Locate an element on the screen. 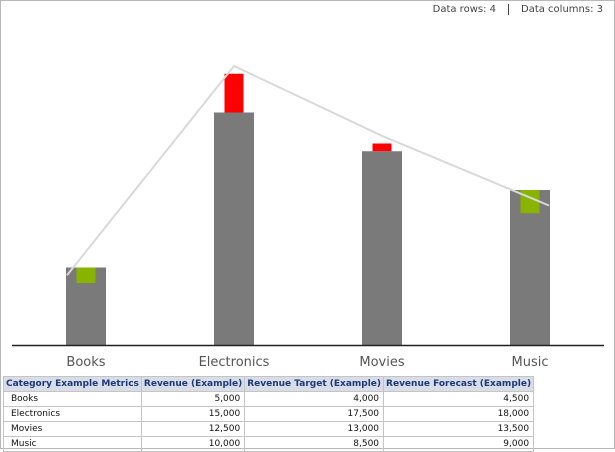 Image resolution: width=615 pixels, height=452 pixels. separator is located at coordinates (508, 9).